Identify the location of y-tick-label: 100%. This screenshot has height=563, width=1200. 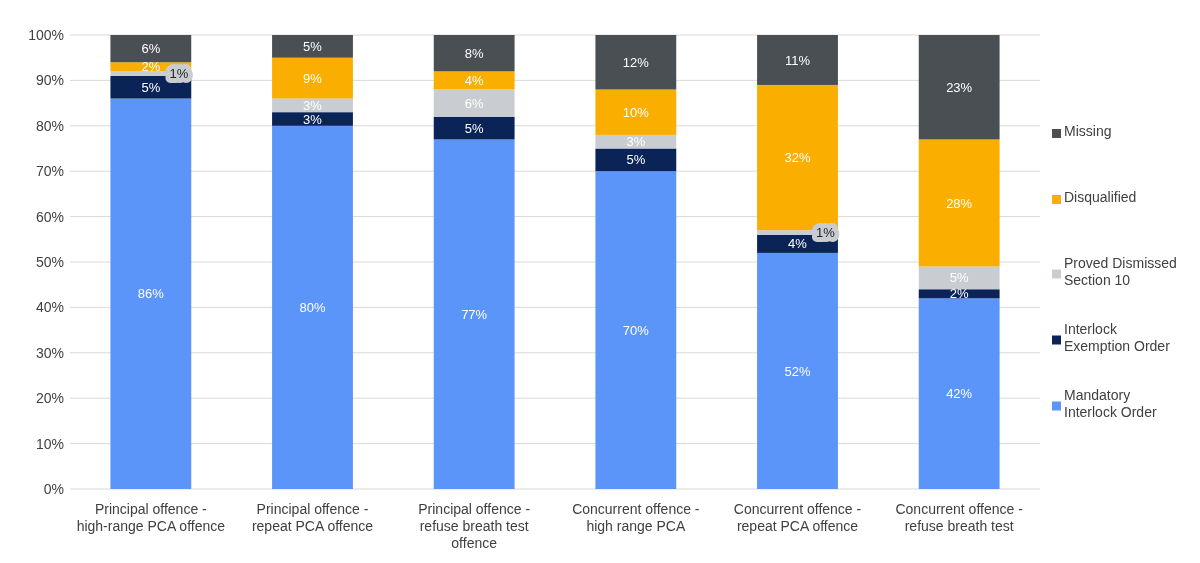
(46, 34).